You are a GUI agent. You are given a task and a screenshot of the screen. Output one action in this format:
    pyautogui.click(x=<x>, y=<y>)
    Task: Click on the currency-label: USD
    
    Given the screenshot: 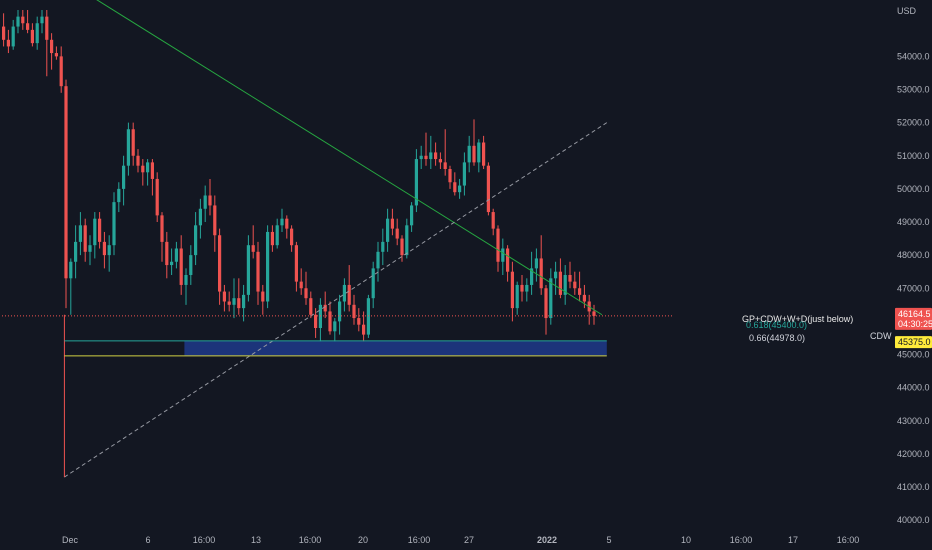 What is the action you would take?
    pyautogui.click(x=907, y=11)
    